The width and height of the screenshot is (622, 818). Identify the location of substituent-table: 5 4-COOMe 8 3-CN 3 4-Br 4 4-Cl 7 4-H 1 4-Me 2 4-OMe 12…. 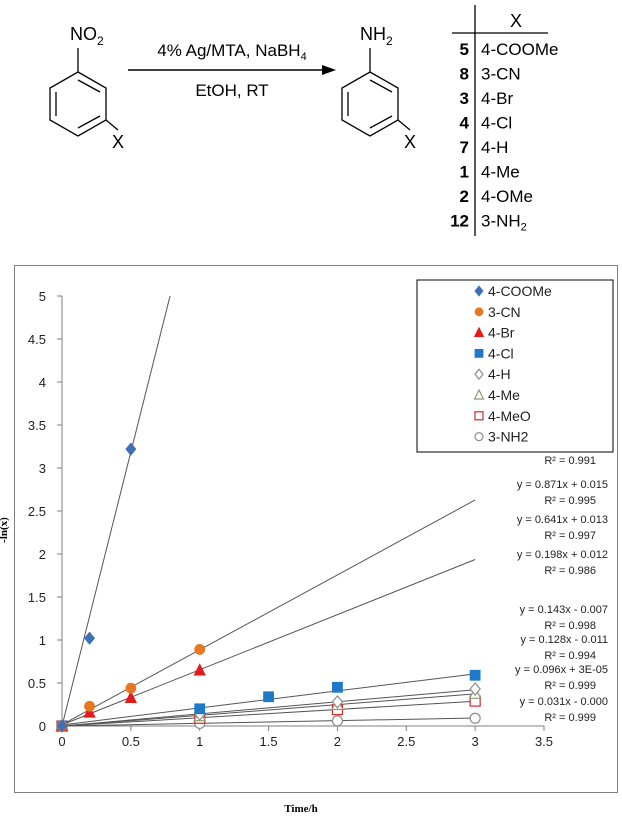
(504, 137).